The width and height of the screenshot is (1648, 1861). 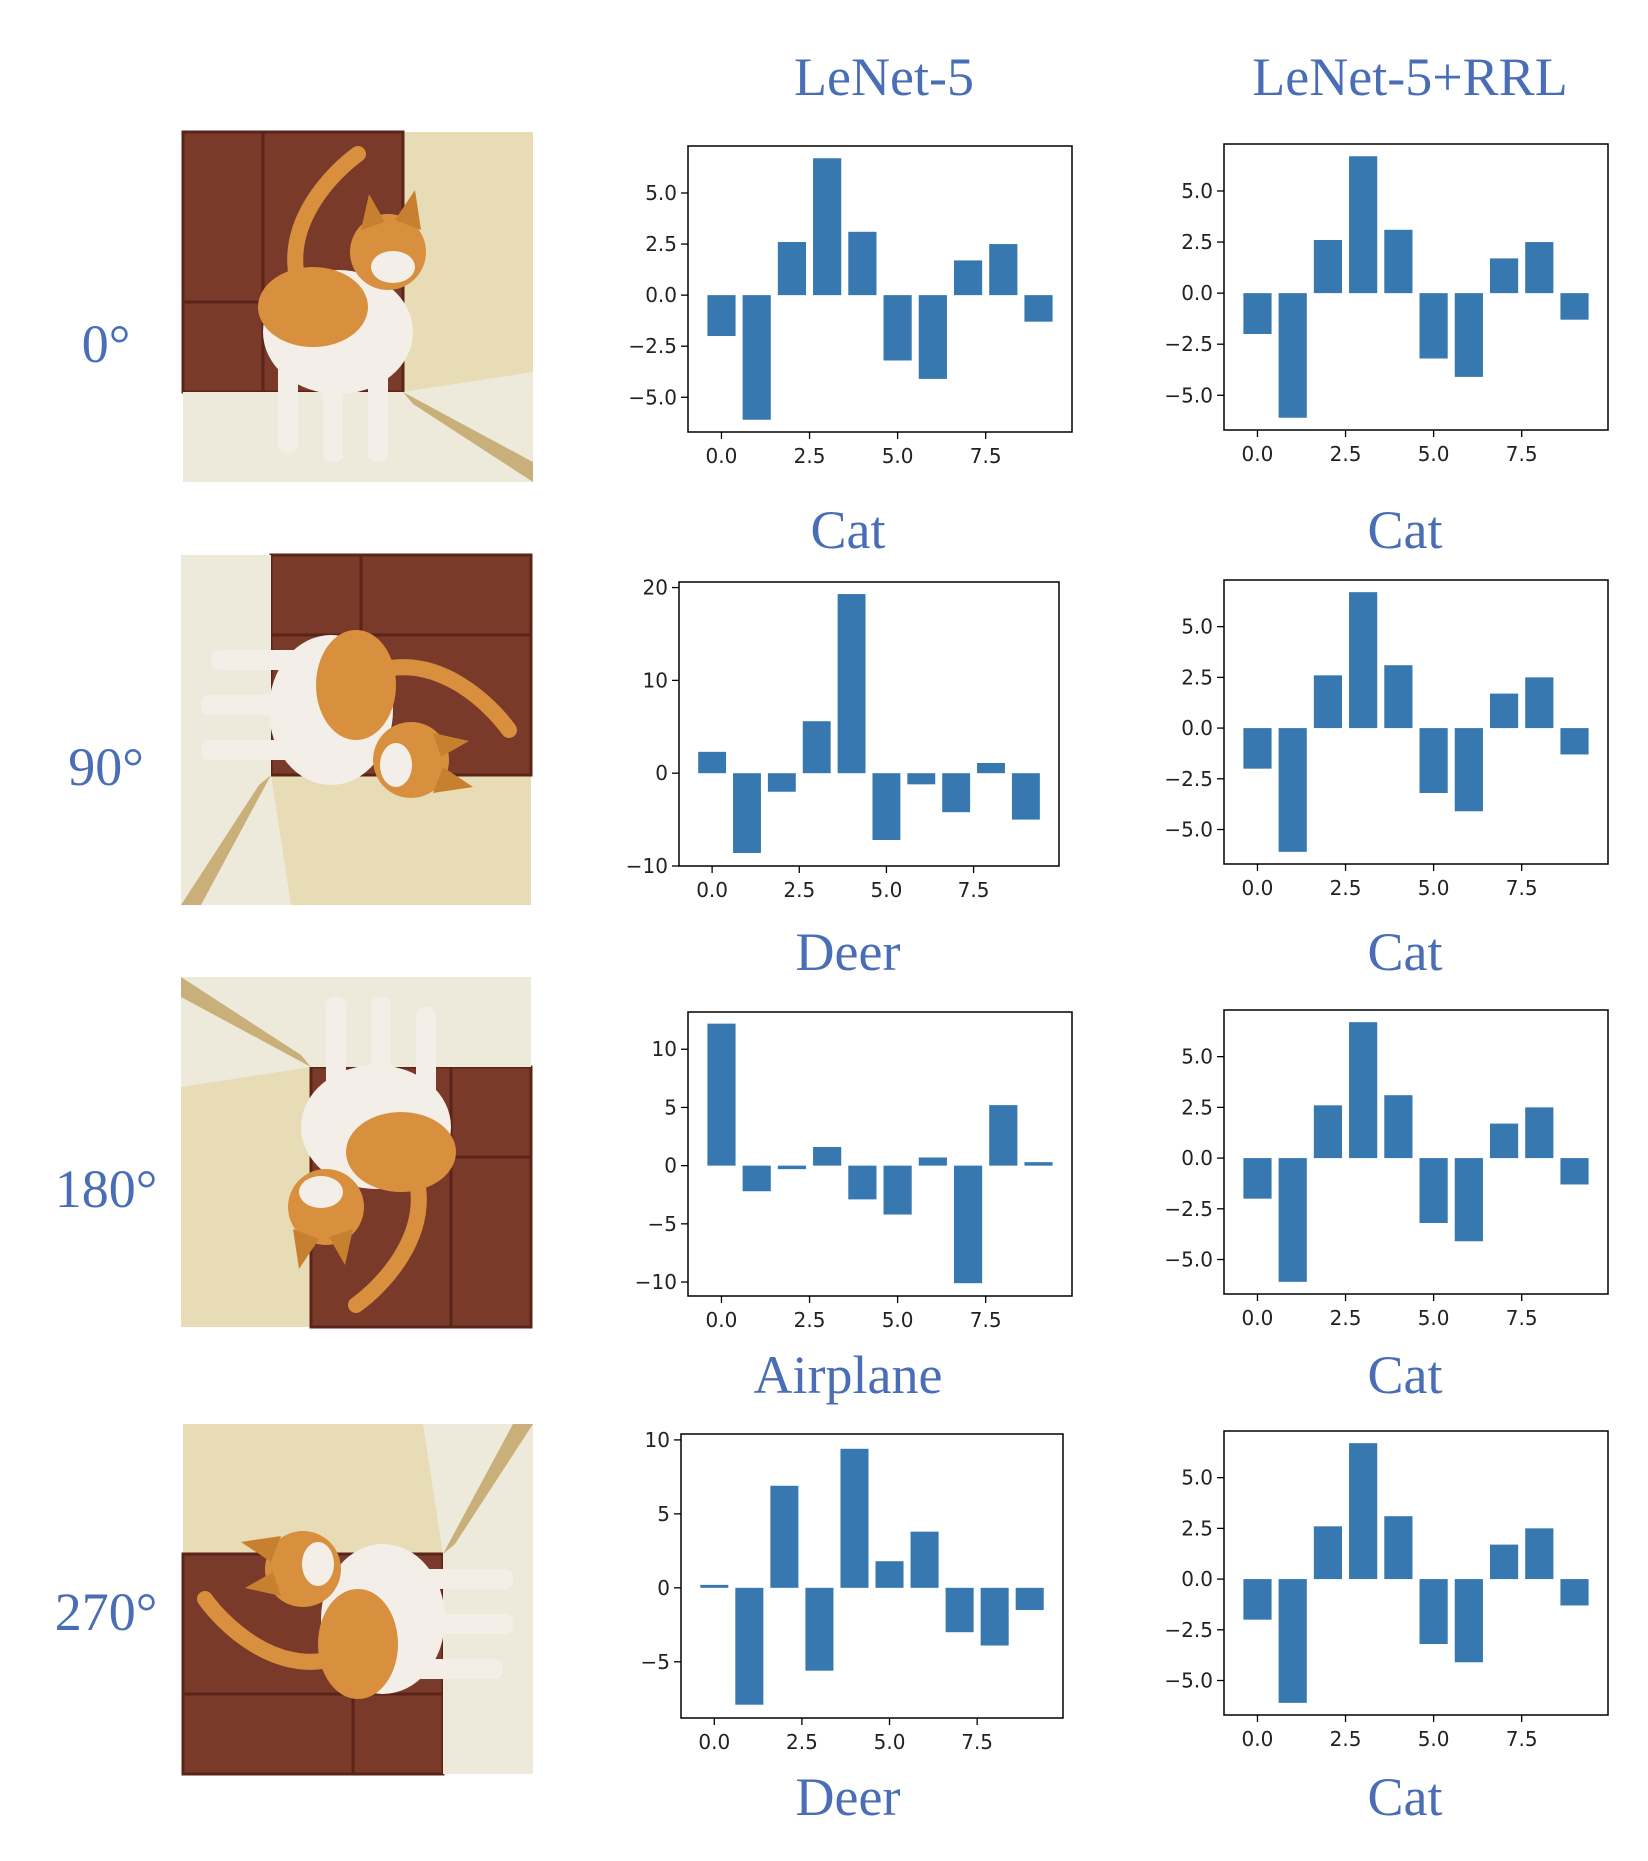 I want to click on bar-chart-lenet-row-0: −5.0 −2.5 0.0 2.5 5.0 0.0 2.5 5.0 7.5, so click(x=850, y=306).